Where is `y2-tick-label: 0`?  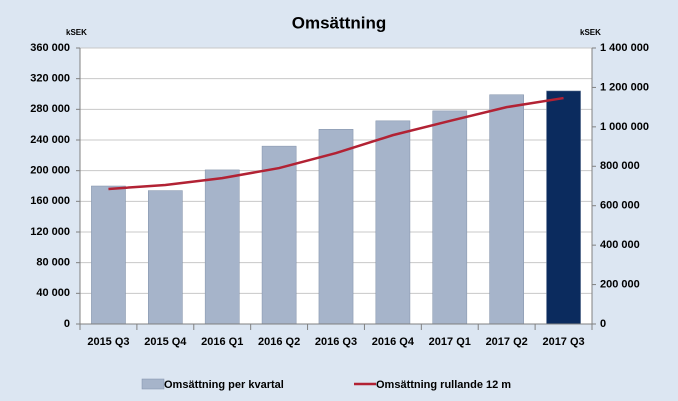
y2-tick-label: 0 is located at coordinates (603, 324).